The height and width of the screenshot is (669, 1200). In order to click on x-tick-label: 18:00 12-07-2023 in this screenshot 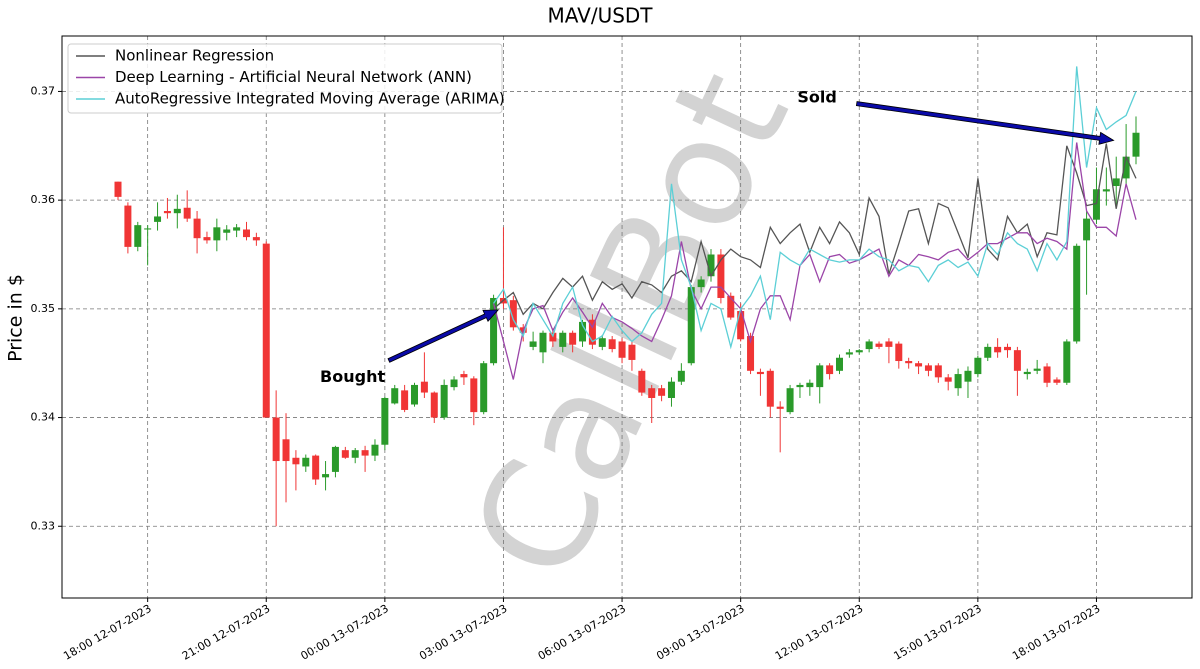, I will do `click(107, 632)`.